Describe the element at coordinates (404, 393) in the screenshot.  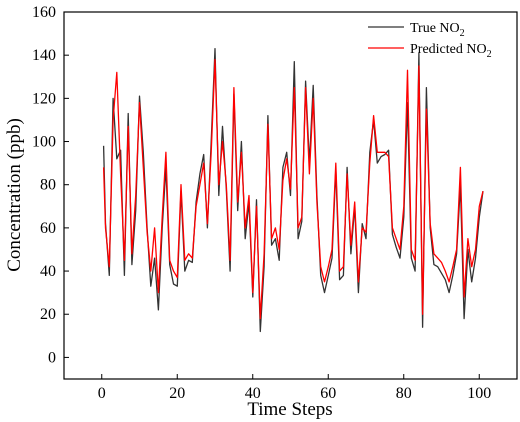
I see `x-tick-label: 80` at that location.